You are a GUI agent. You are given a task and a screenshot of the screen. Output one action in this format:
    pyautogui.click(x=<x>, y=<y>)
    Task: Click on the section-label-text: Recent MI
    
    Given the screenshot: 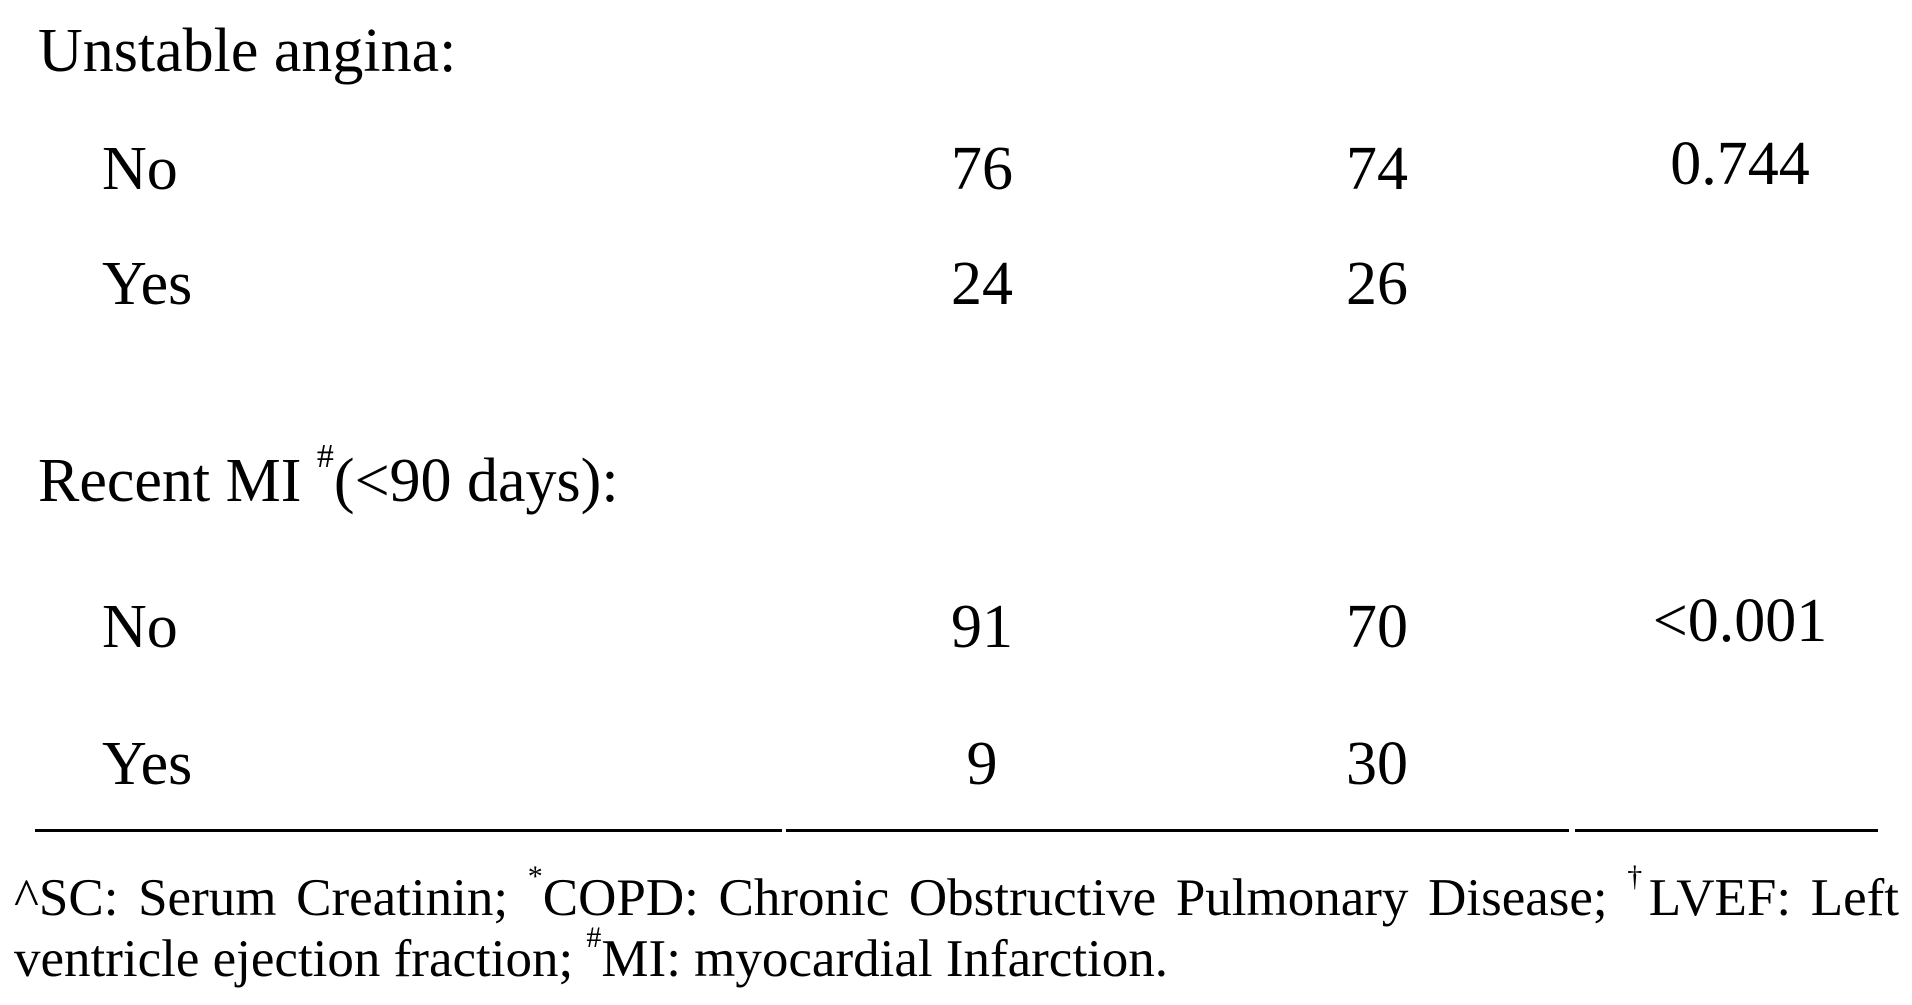 What is the action you would take?
    pyautogui.click(x=177, y=481)
    